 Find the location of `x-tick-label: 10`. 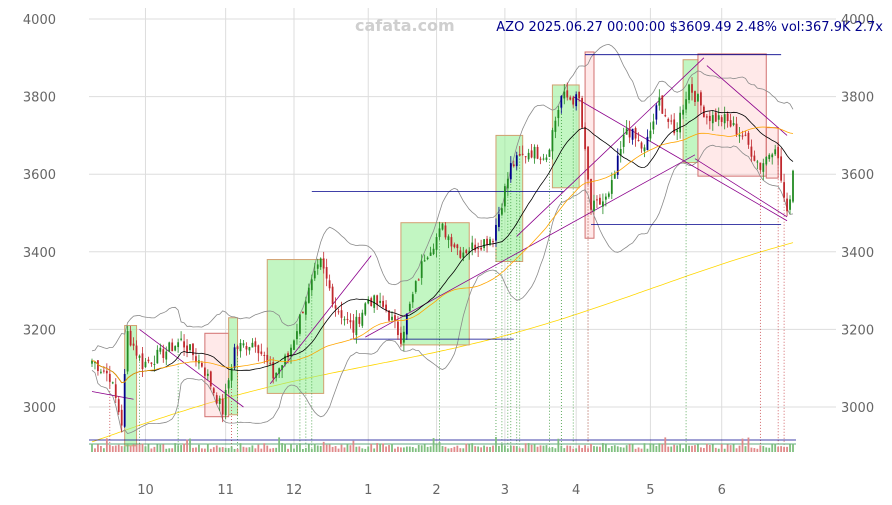

x-tick-label: 10 is located at coordinates (145, 490).